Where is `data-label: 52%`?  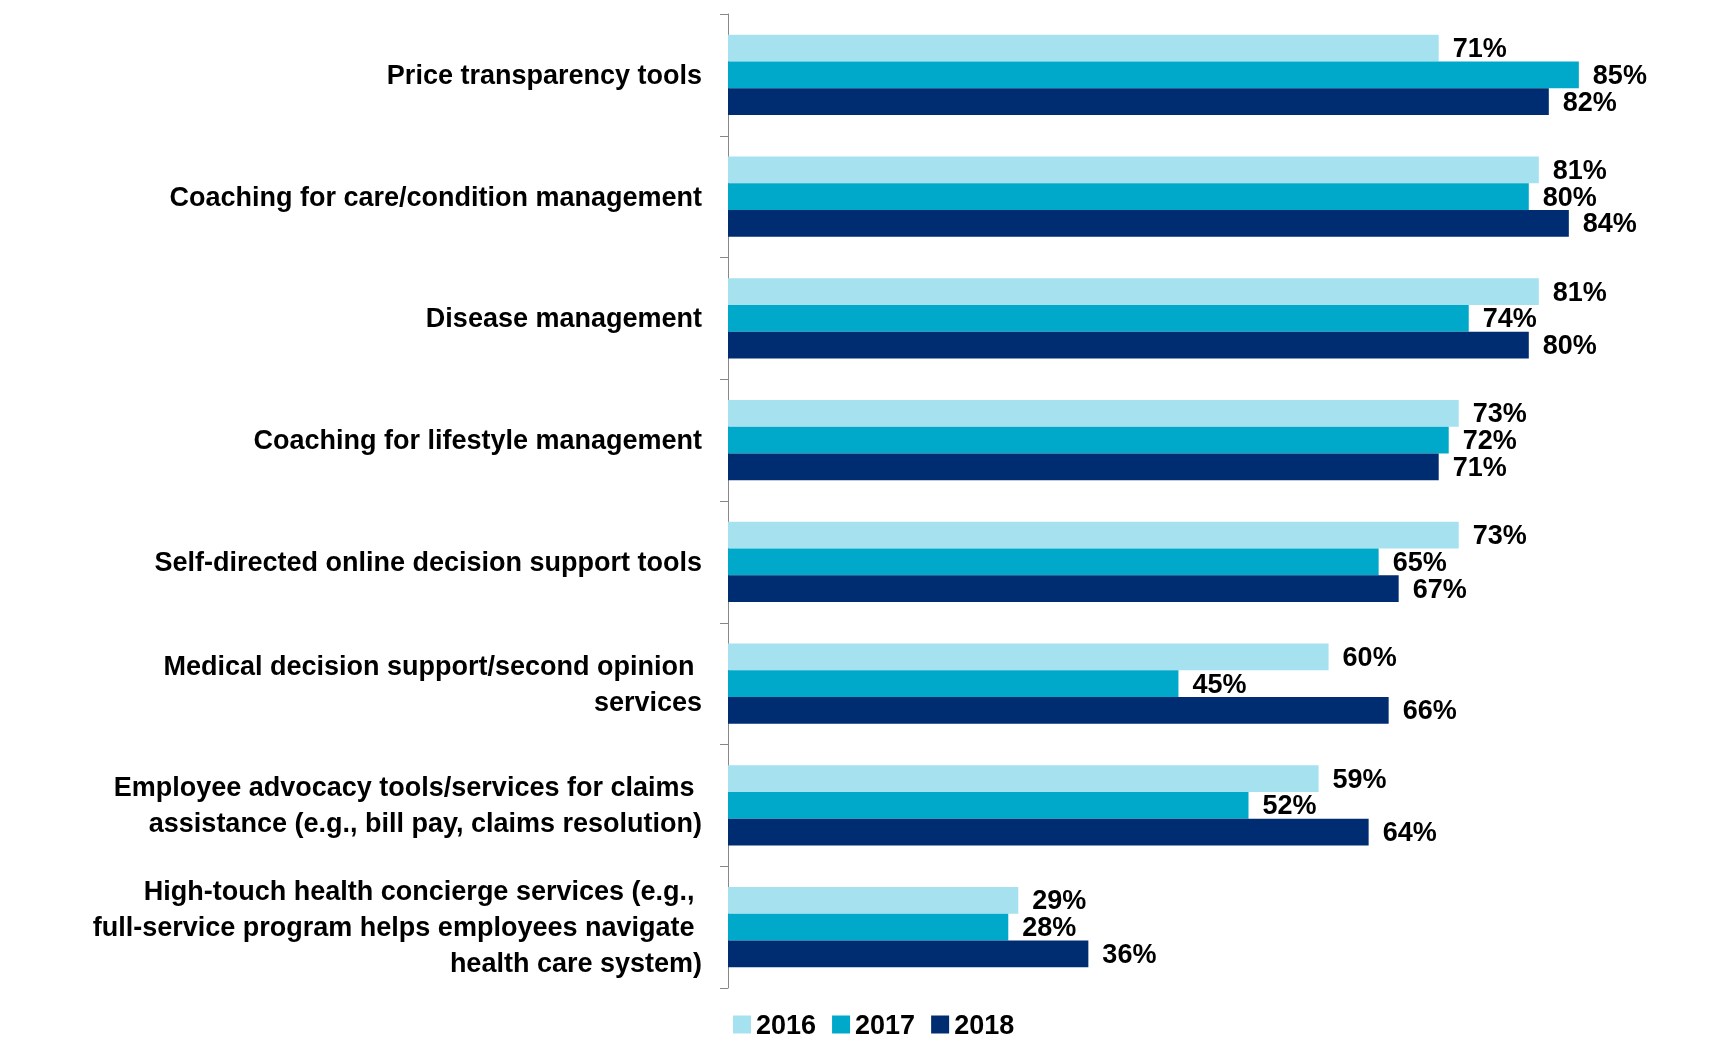
data-label: 52% is located at coordinates (1289, 805).